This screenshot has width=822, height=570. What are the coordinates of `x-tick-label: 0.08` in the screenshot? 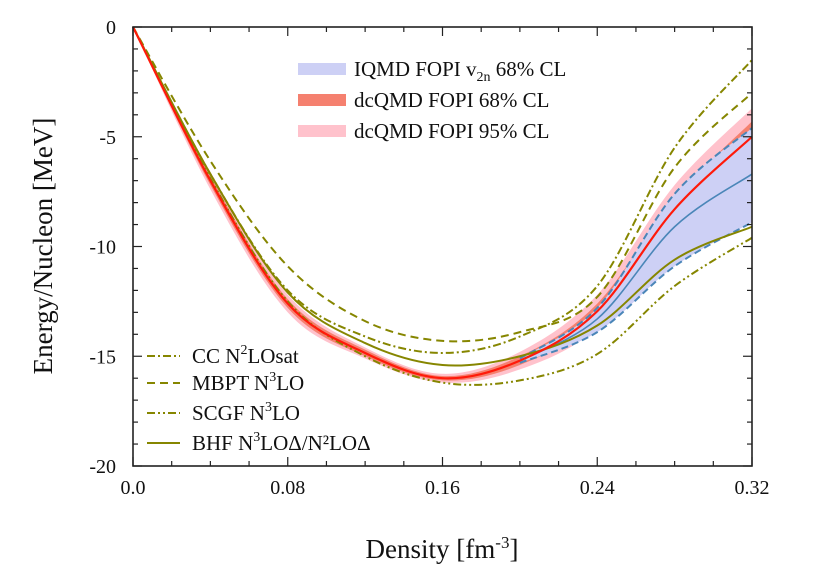 It's located at (287, 488).